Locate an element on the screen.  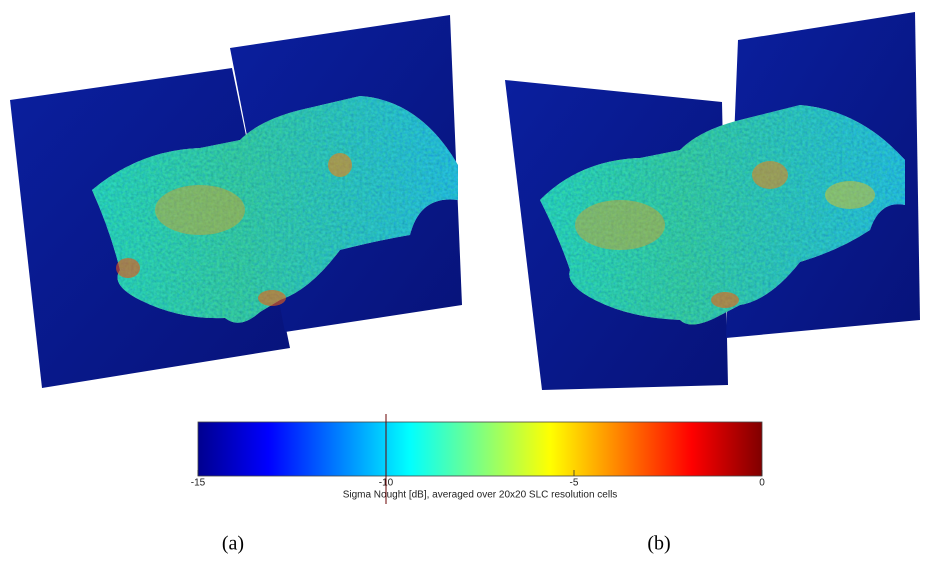
tick-label: 0 is located at coordinates (762, 483).